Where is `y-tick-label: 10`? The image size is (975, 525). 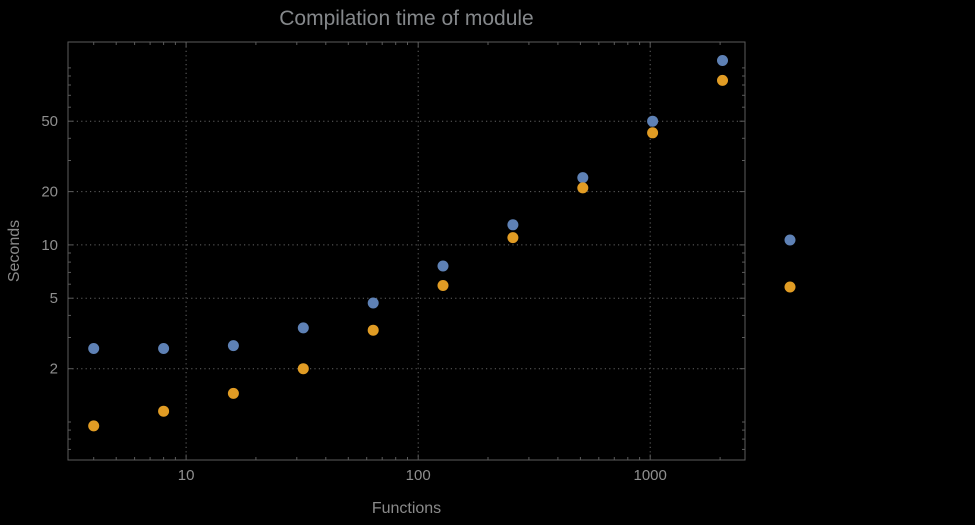 y-tick-label: 10 is located at coordinates (49, 245).